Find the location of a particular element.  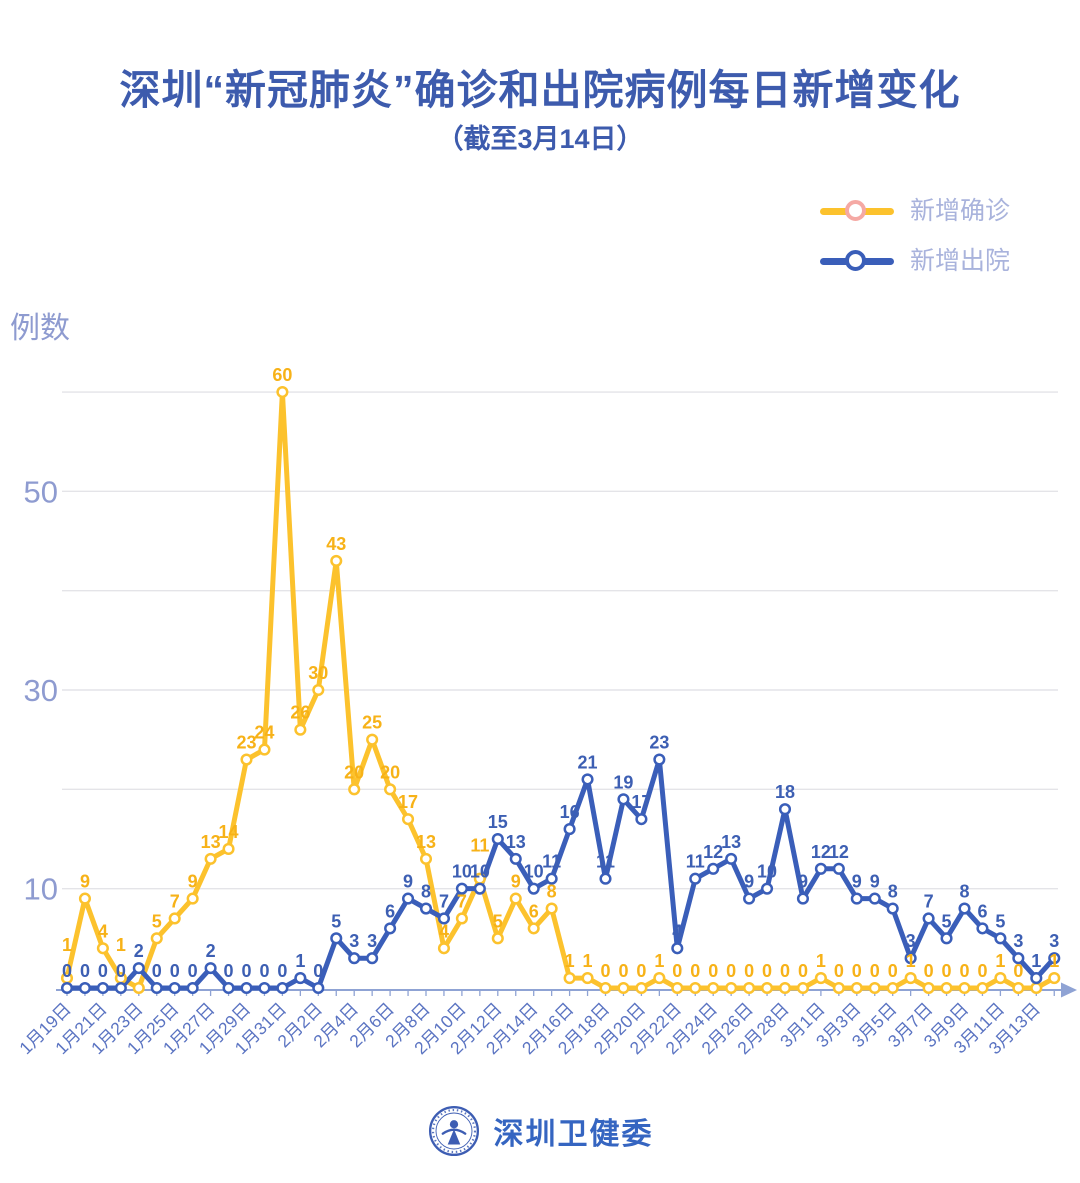

x-axis-arrow-icon is located at coordinates (1069, 990).